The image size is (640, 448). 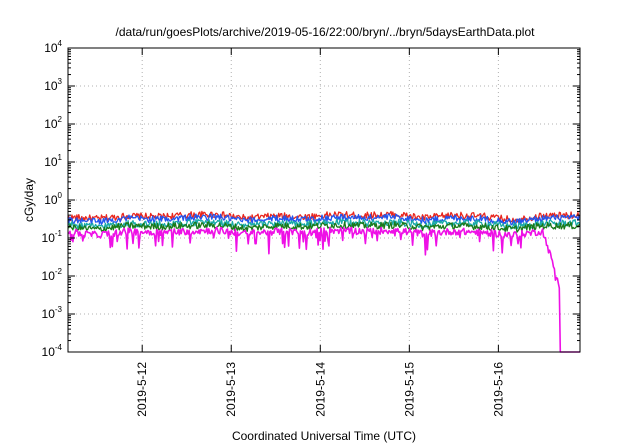 What do you see at coordinates (52, 351) in the screenshot?
I see `y-tick-label: 10⁻⁴` at bounding box center [52, 351].